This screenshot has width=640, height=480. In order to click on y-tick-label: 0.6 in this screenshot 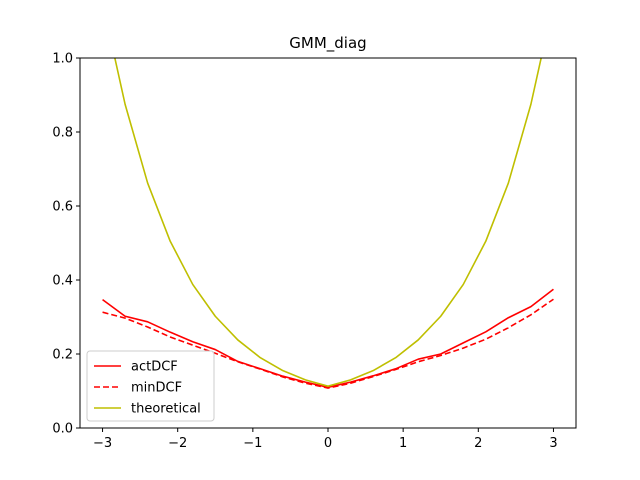, I will do `click(62, 207)`.